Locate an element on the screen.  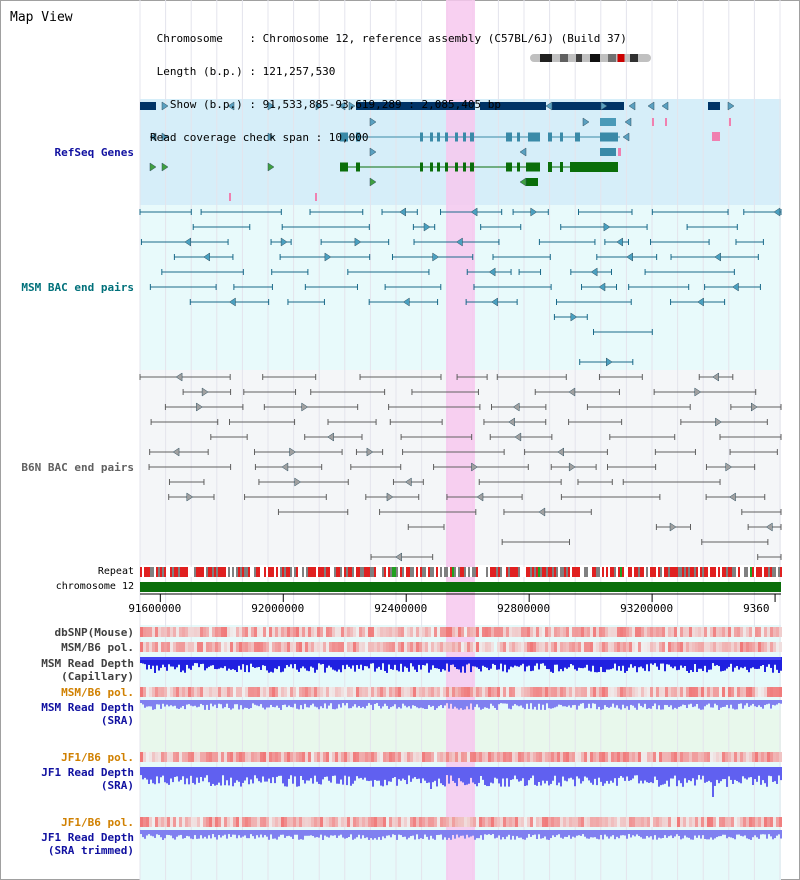
track-label-msm-depth-cap: MSM Read Depth (Capillary) is located at coordinates (87, 670).